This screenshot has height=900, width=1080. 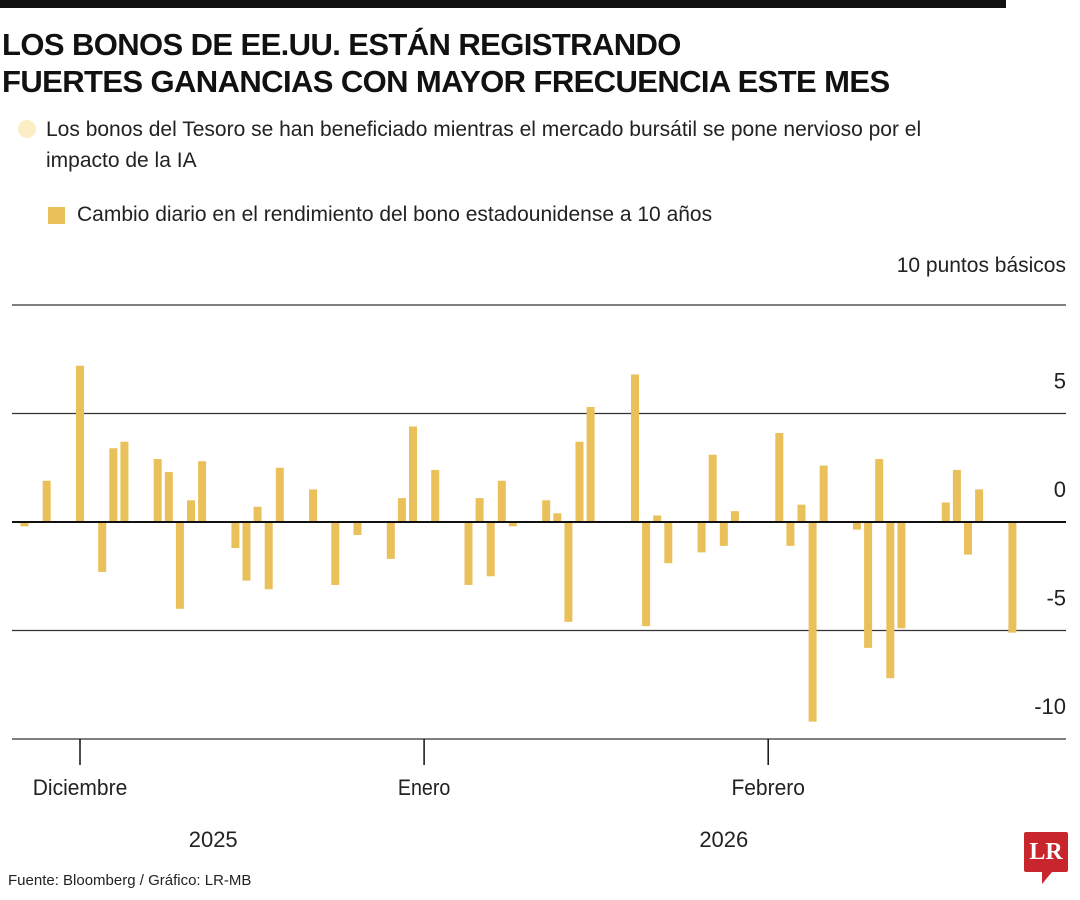 What do you see at coordinates (213, 839) in the screenshot?
I see `year-label: 2025` at bounding box center [213, 839].